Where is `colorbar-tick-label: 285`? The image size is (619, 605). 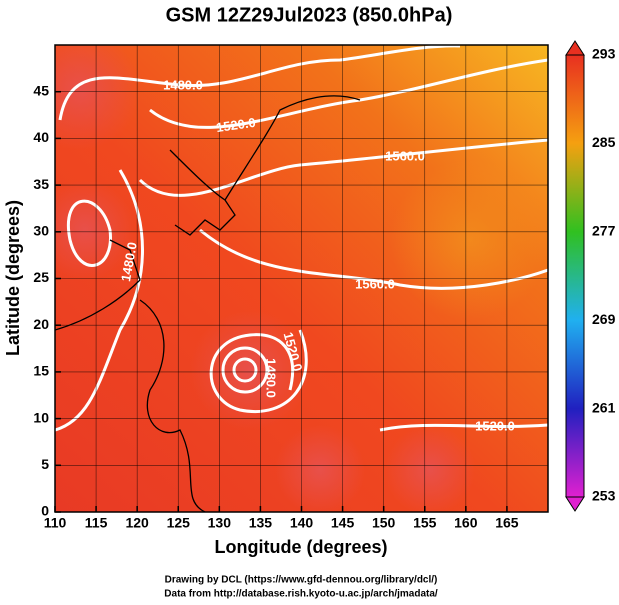
colorbar-tick-label: 285 is located at coordinates (604, 142).